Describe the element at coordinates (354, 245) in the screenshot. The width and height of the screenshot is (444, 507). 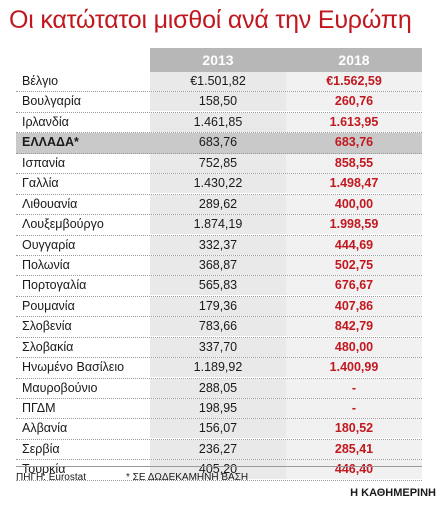
I see `value-2018: 444,69` at that location.